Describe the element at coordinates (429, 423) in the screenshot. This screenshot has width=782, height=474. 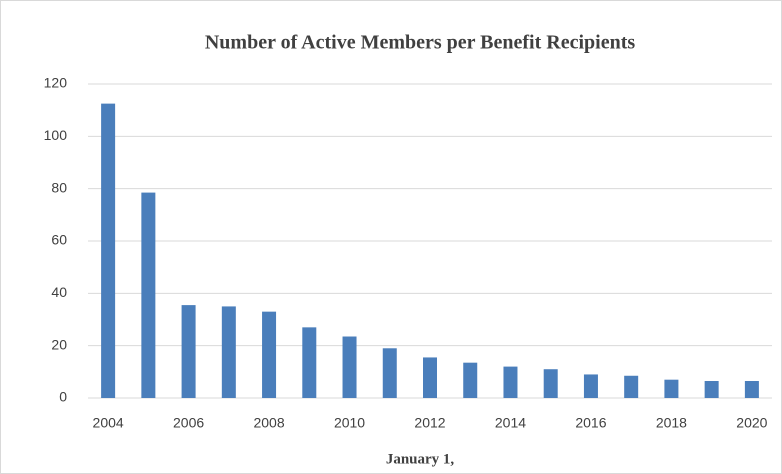
I see `x-tick-label: 2012` at that location.